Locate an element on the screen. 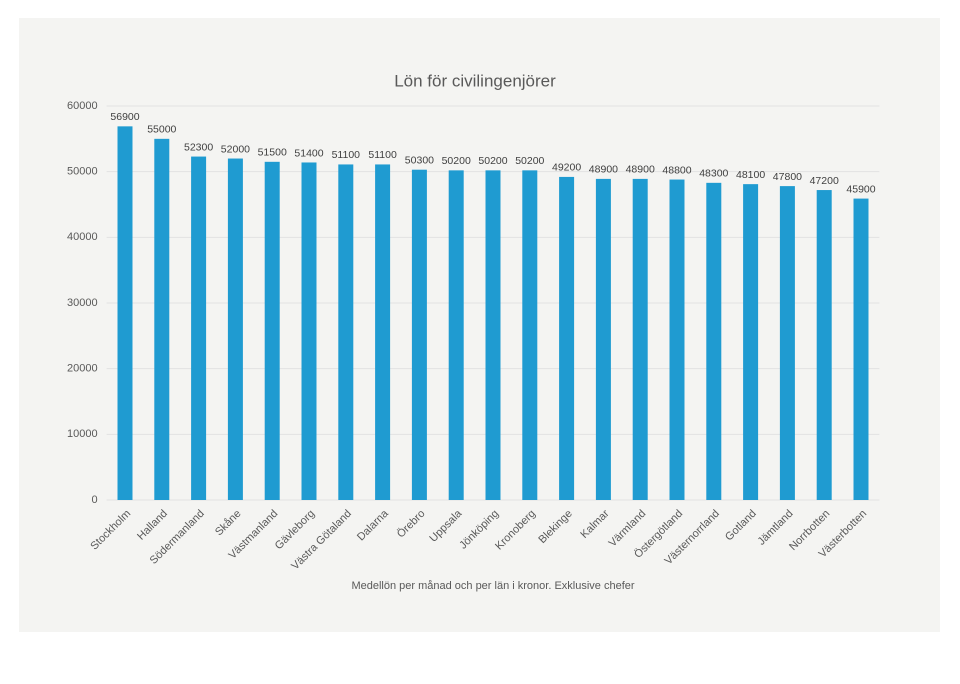 This screenshot has width=960, height=684. data-label: 52000 is located at coordinates (235, 149).